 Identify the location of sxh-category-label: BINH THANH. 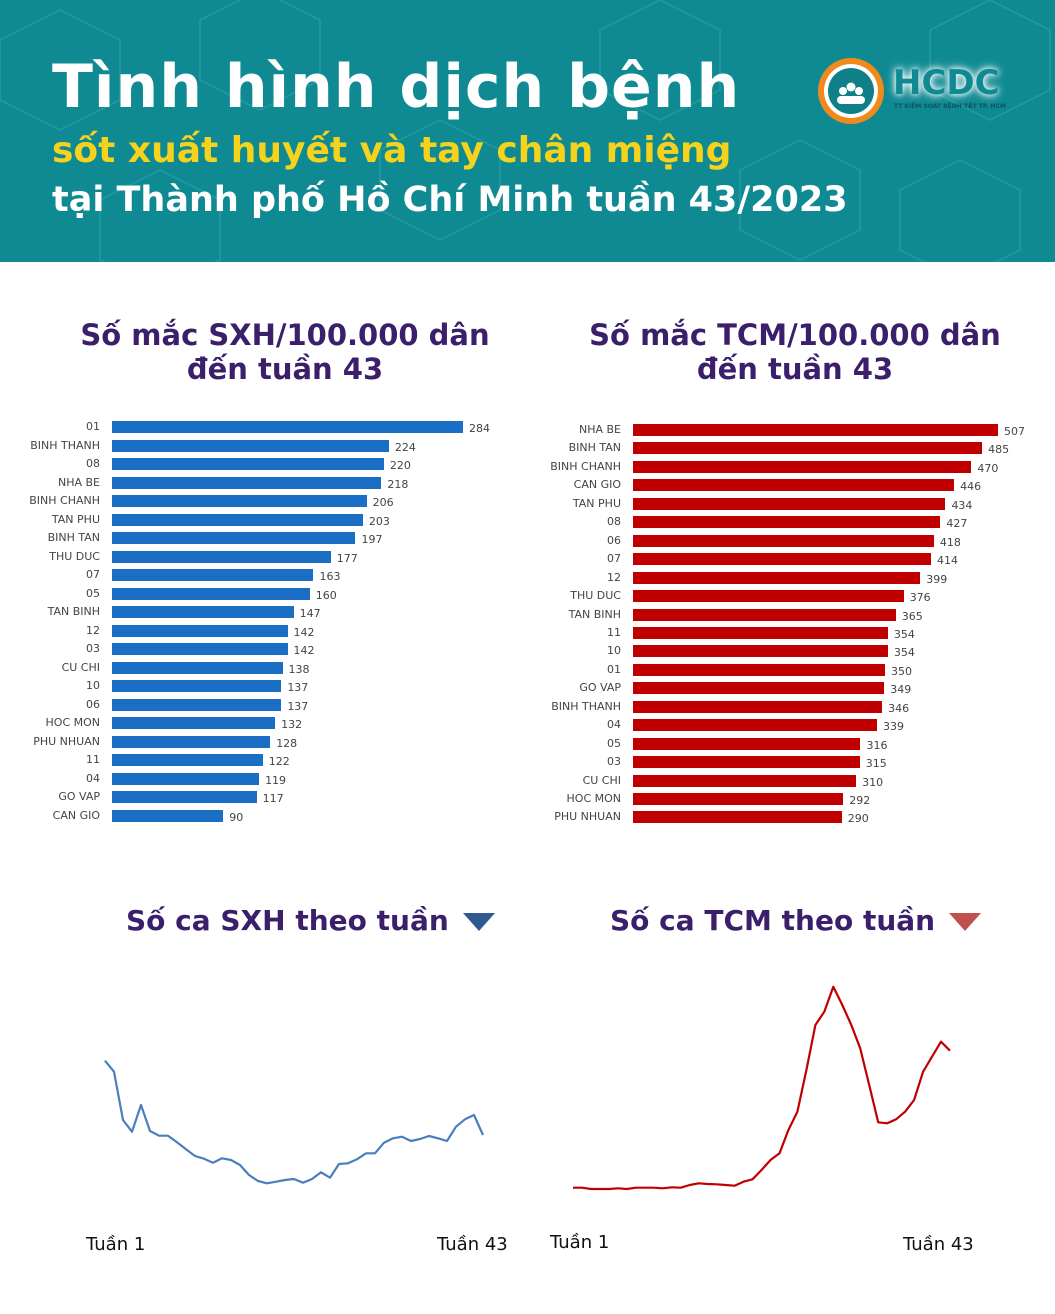
(65, 445).